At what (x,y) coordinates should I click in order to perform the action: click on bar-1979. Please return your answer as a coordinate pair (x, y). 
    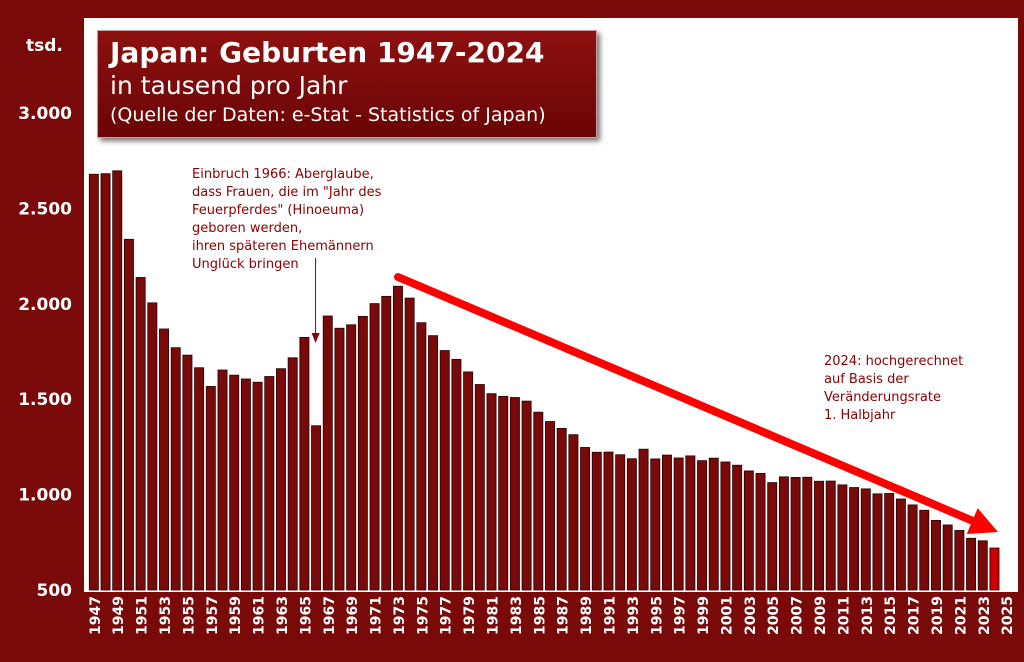
    Looking at the image, I should click on (468, 481).